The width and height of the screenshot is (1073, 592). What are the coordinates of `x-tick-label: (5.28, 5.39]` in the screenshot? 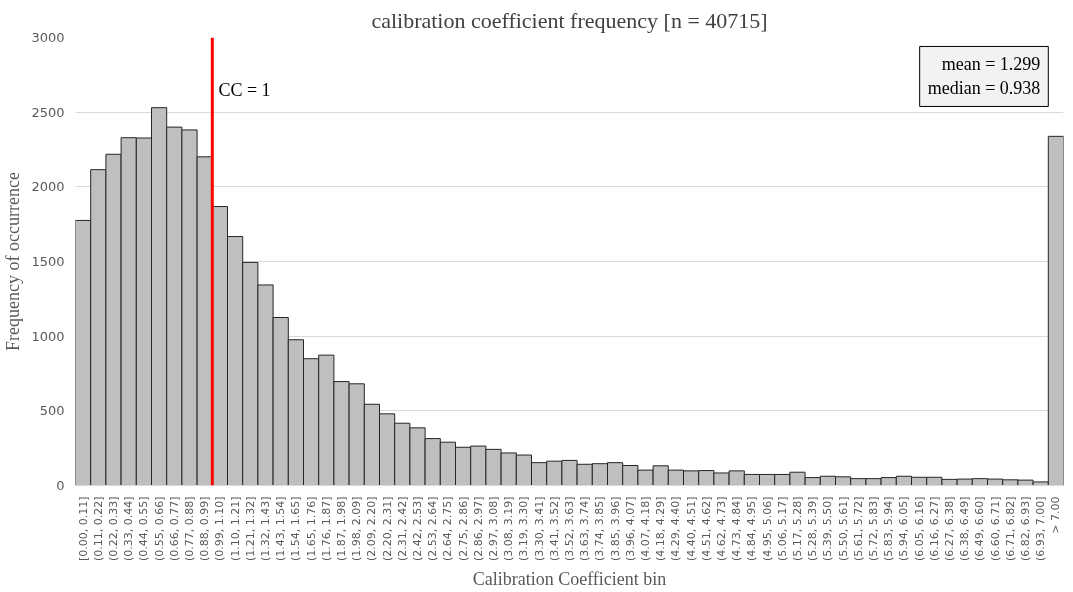 It's located at (813, 529).